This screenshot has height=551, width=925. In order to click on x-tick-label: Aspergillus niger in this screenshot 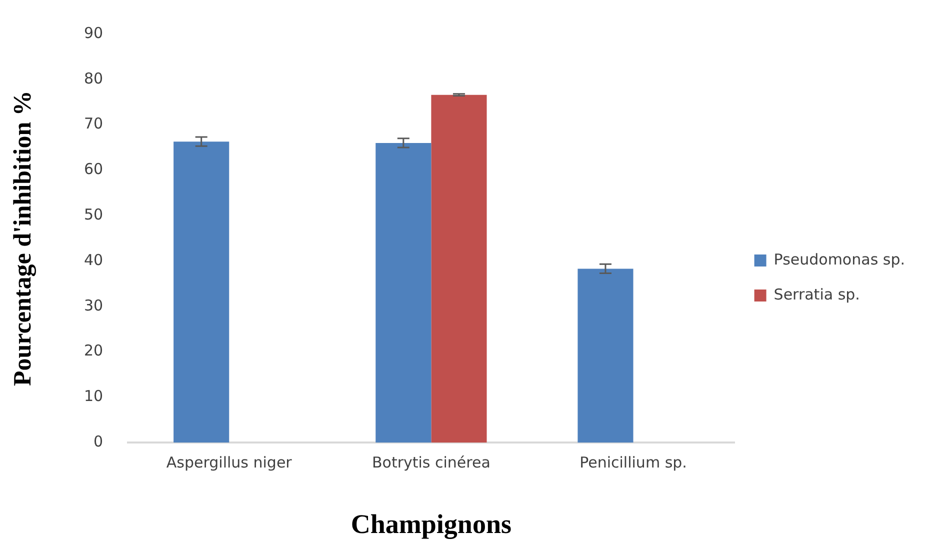, I will do `click(229, 462)`.